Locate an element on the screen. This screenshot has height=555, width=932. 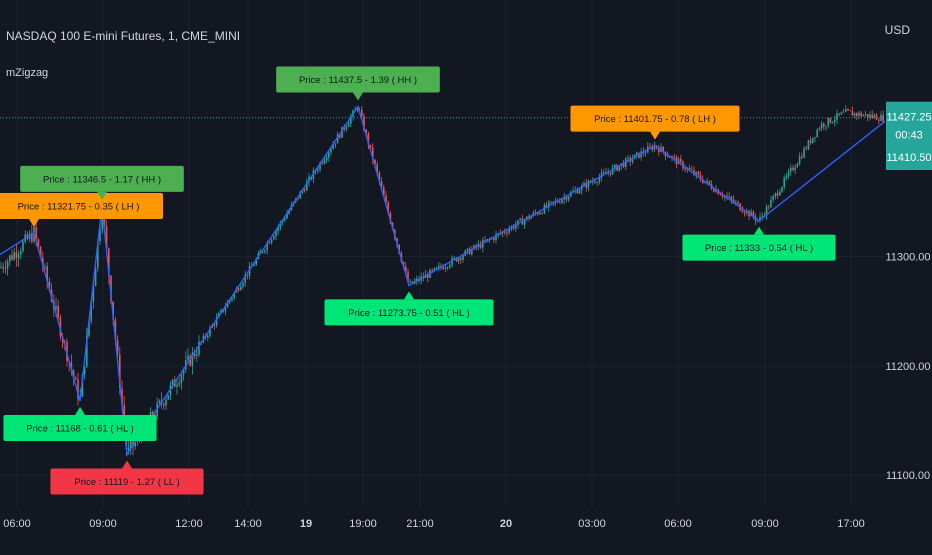
pivot-label: Price : 11321.75 - 0.35 ( LH ) is located at coordinates (81, 209).